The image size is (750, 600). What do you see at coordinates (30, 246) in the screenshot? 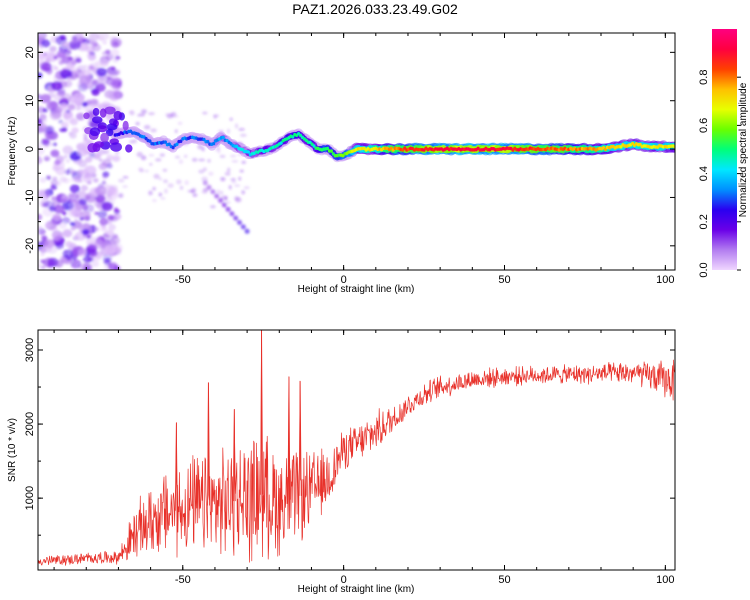
I see `y-tick-label: -20` at bounding box center [30, 246].